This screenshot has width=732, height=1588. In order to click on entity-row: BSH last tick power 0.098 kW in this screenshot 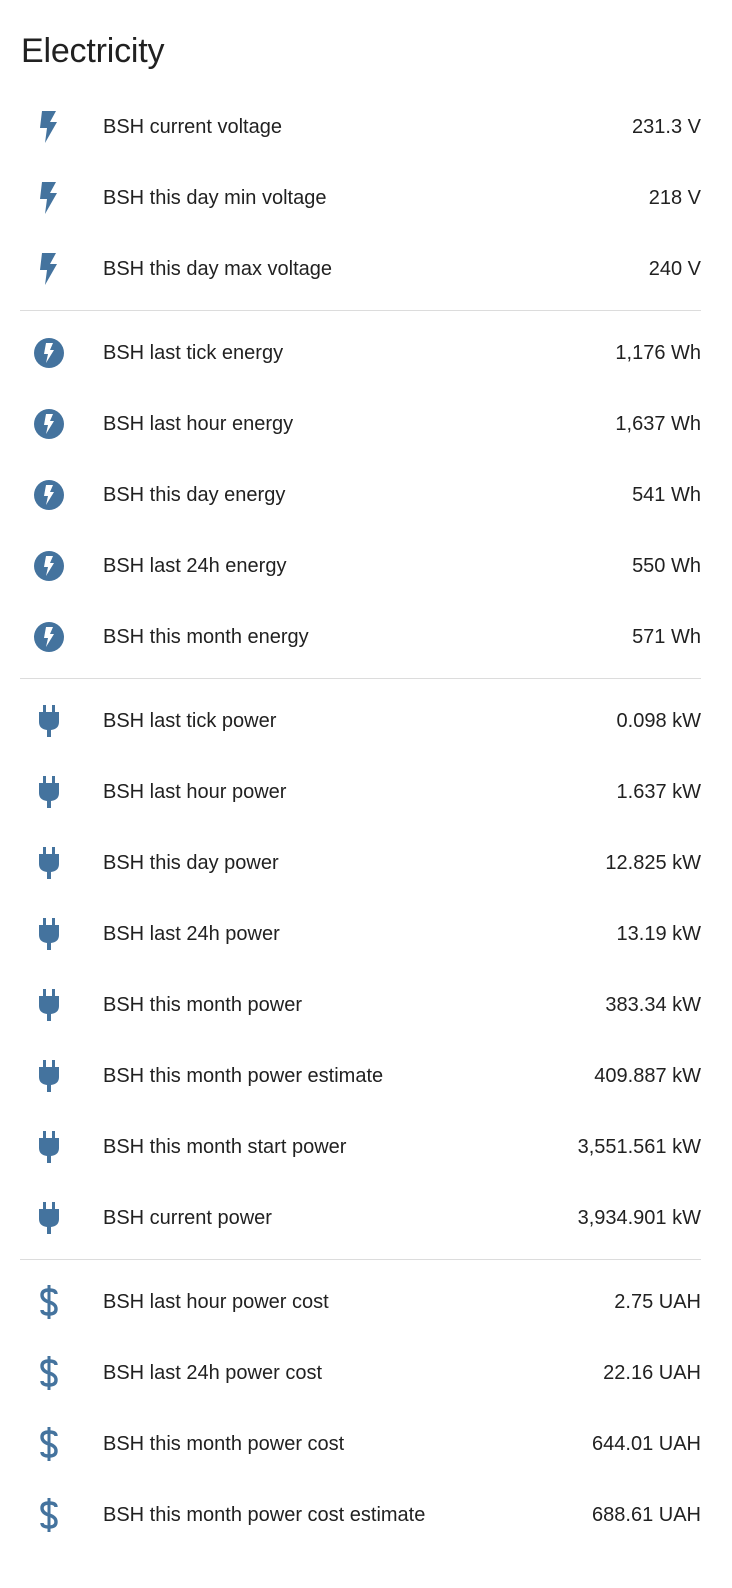, I will do `click(360, 720)`.